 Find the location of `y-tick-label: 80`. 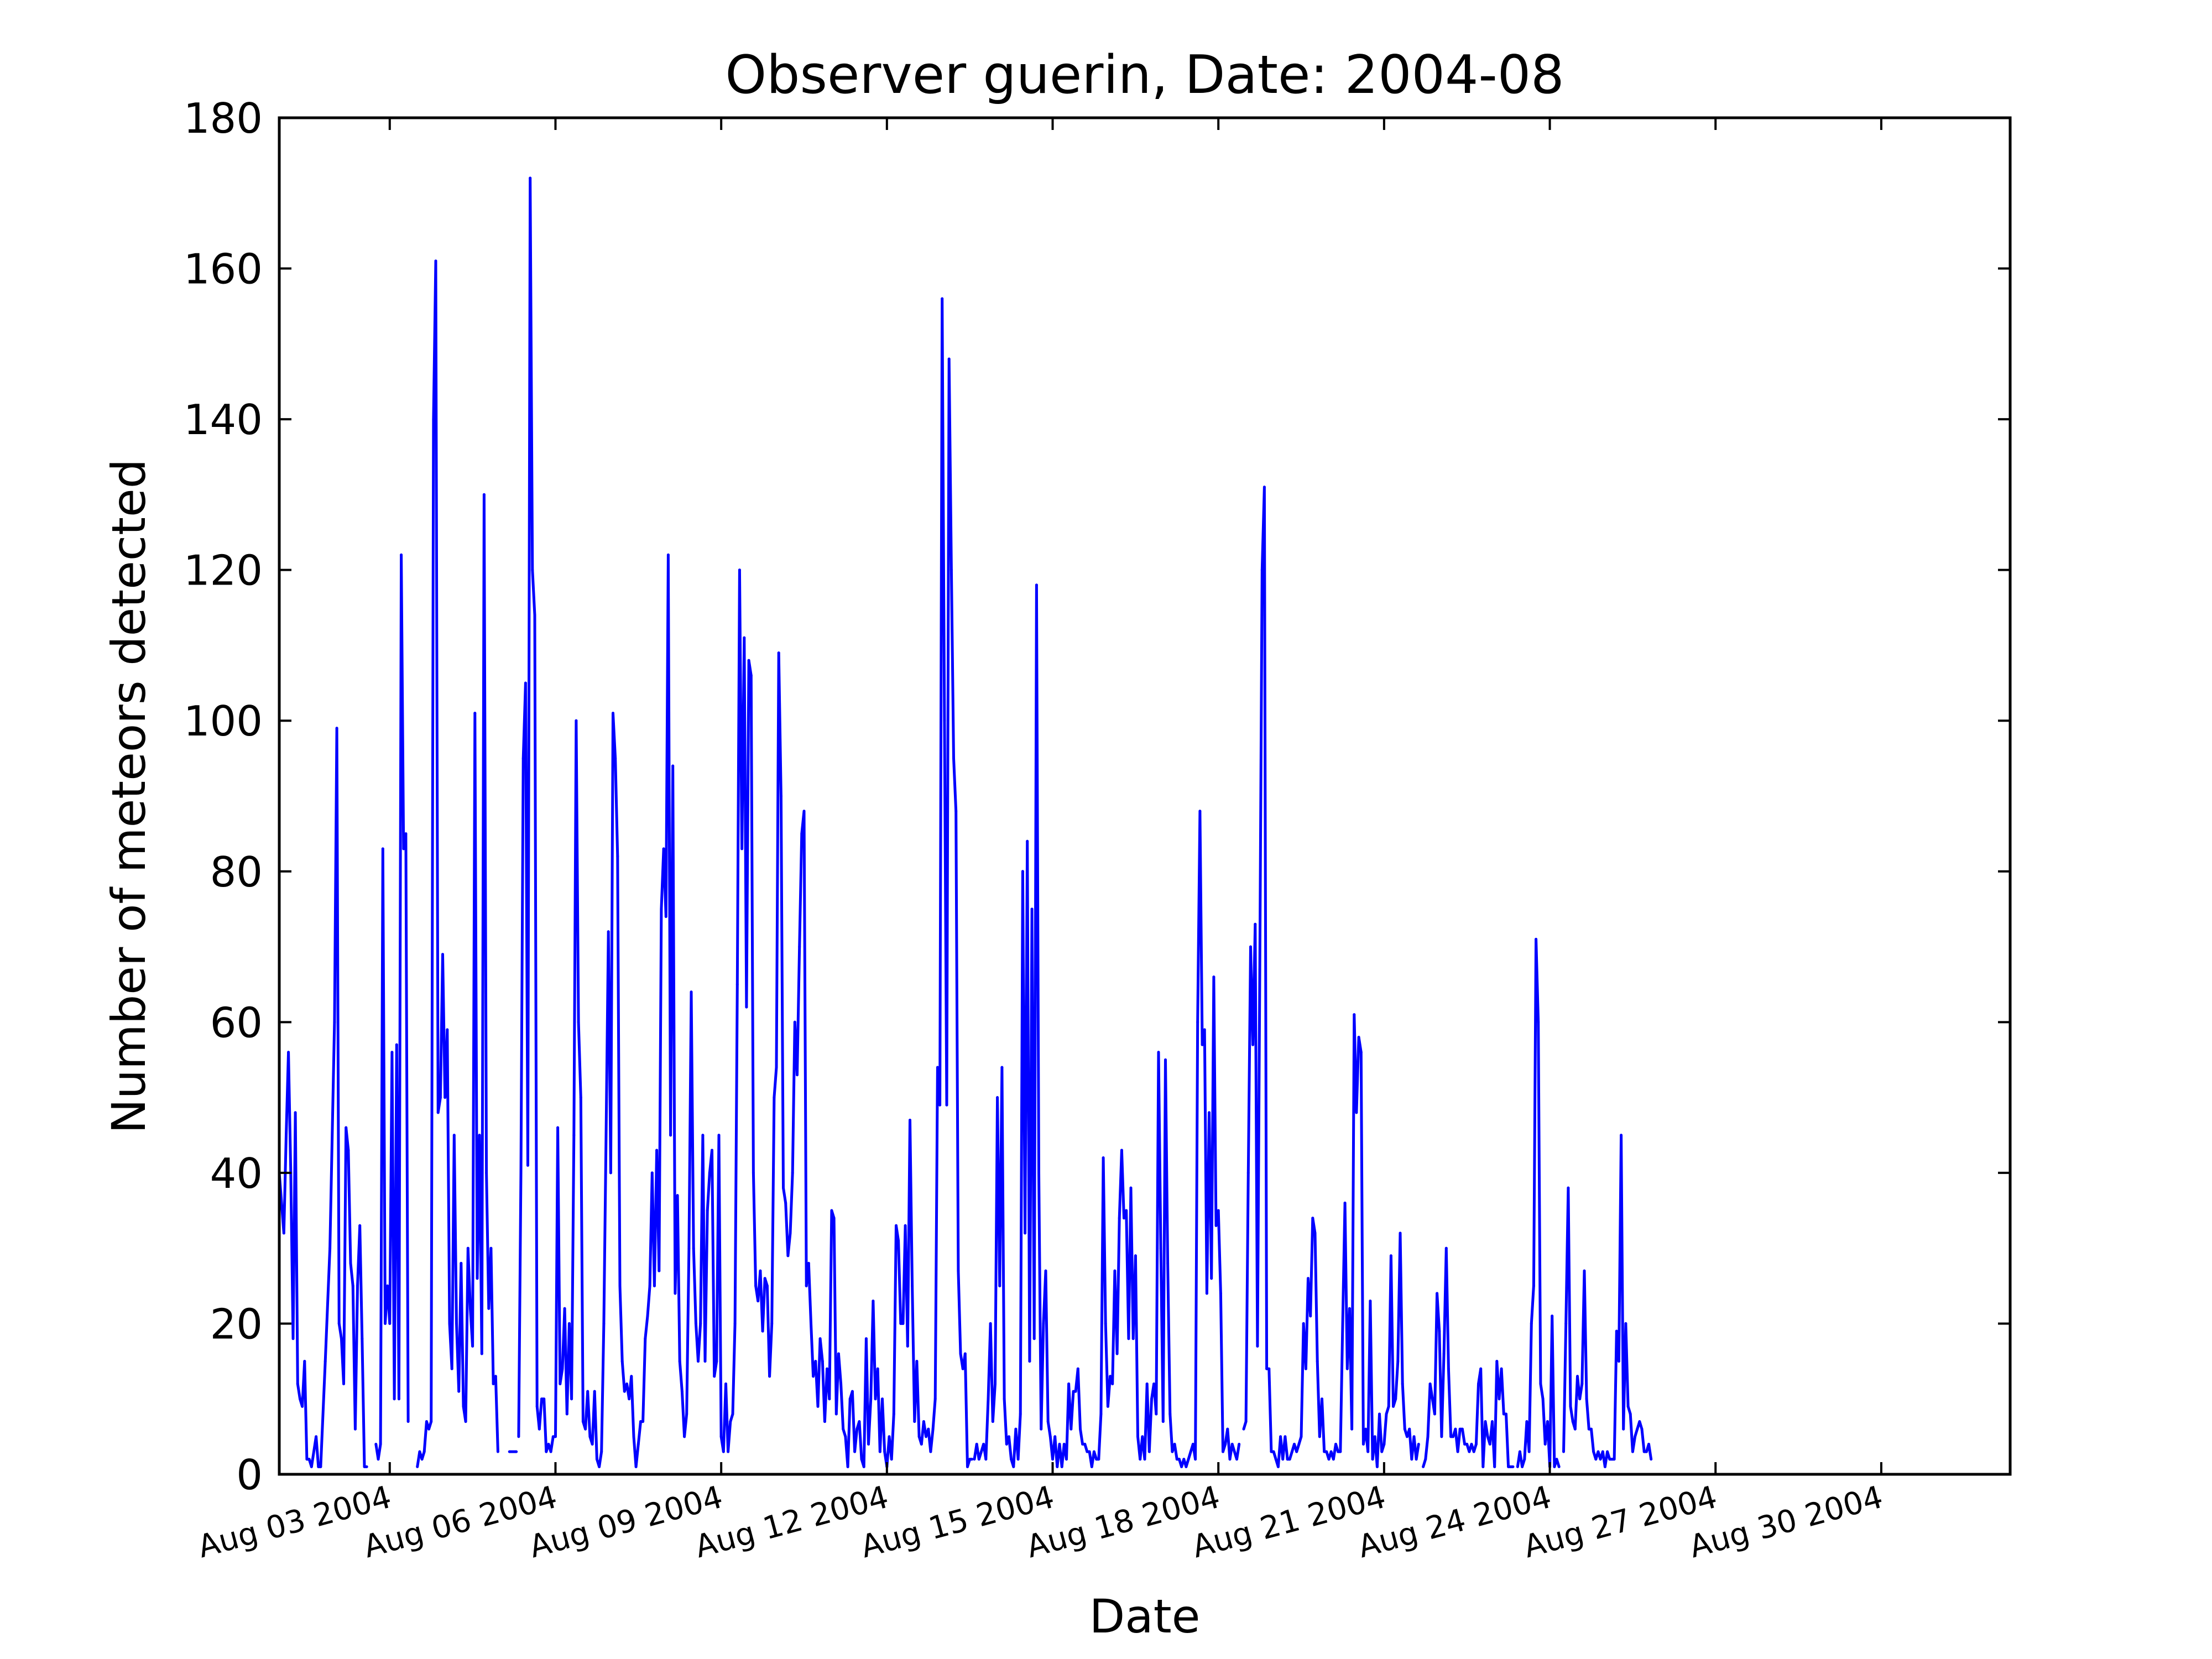

y-tick-label: 80 is located at coordinates (237, 872).